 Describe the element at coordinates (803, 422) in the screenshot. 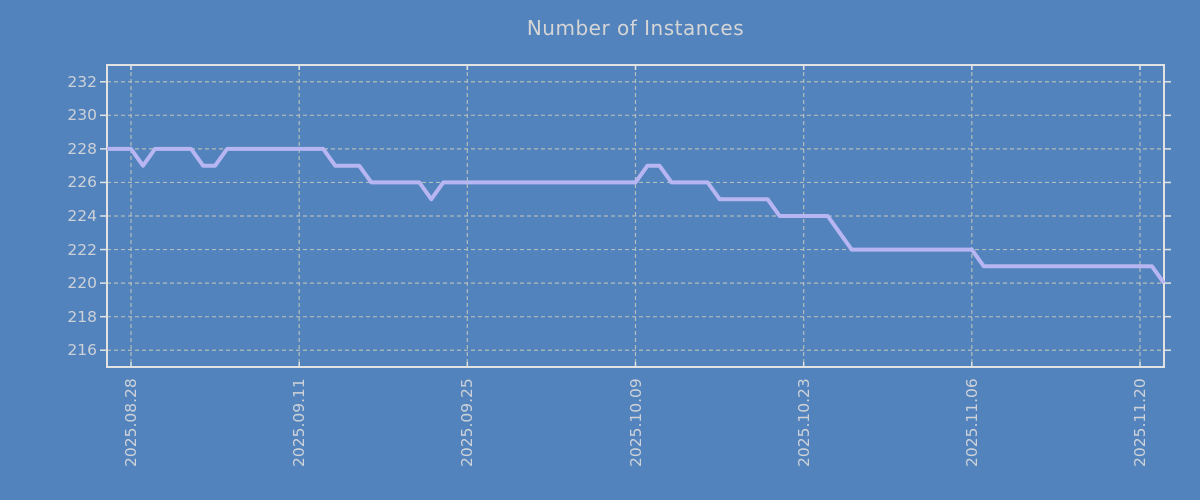

I see `x-tick-label: 2025.10.23` at that location.